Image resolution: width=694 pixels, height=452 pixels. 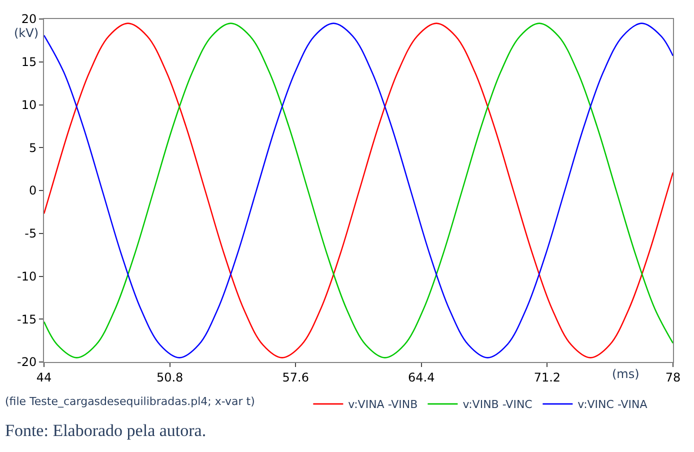 What do you see at coordinates (29, 62) in the screenshot?
I see `y-tick-label: 15` at bounding box center [29, 62].